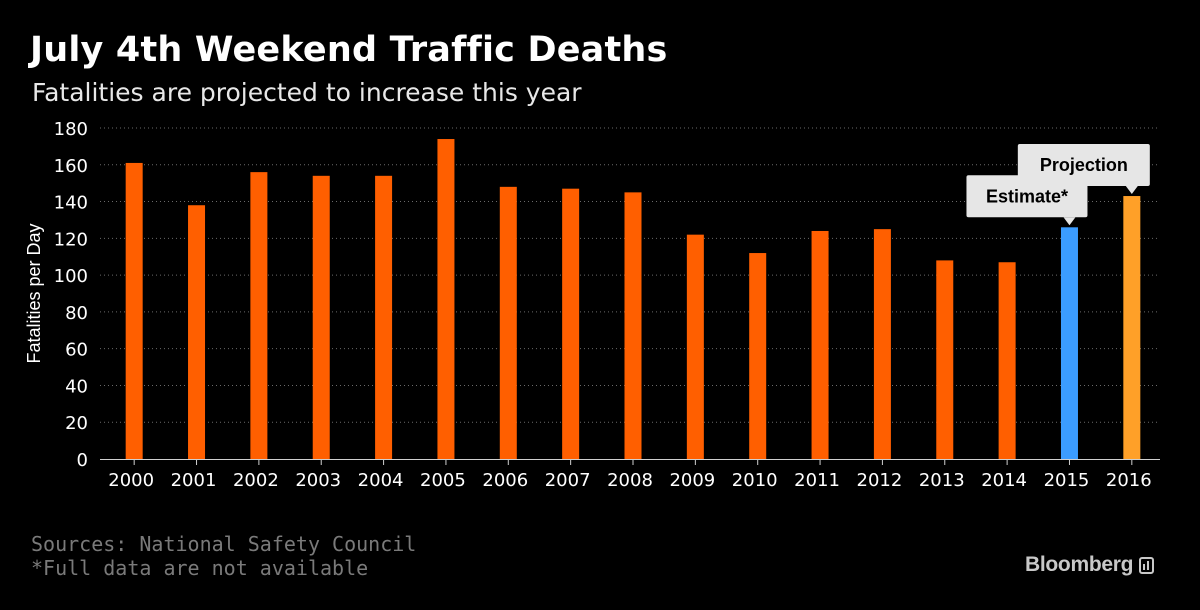 The image size is (1200, 610). Describe the element at coordinates (630, 480) in the screenshot. I see `x-tick-label: 2008` at that location.